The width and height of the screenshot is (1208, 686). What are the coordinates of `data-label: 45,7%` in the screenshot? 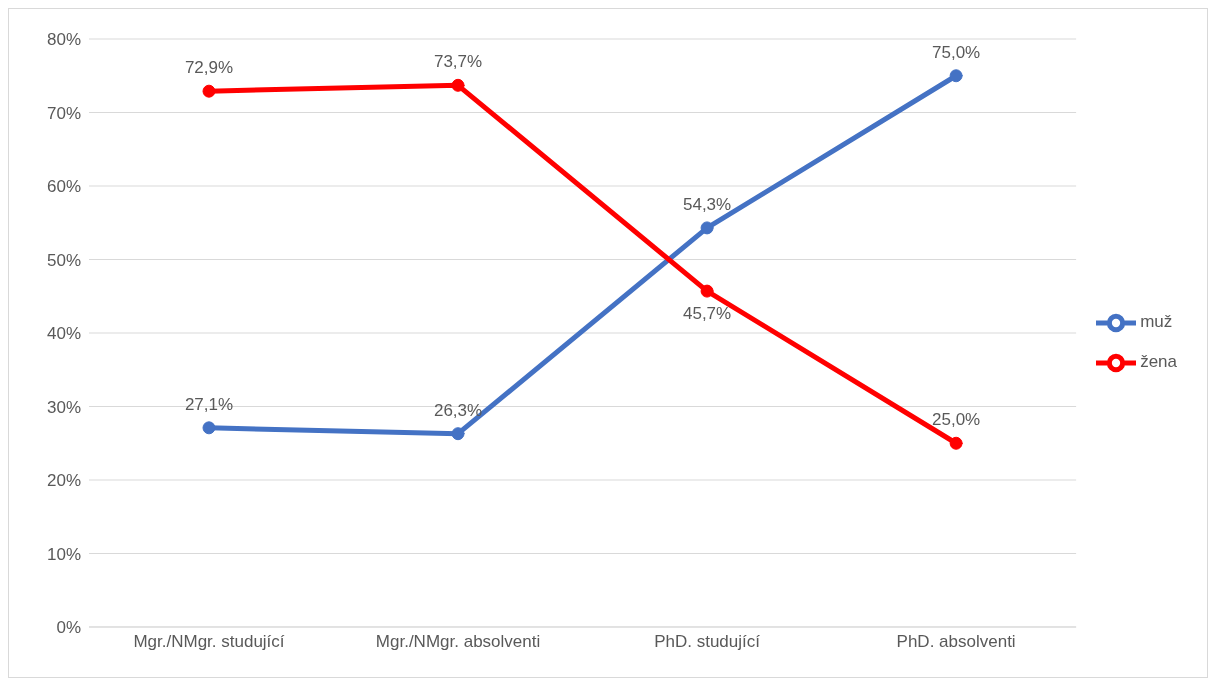 It's located at (707, 314).